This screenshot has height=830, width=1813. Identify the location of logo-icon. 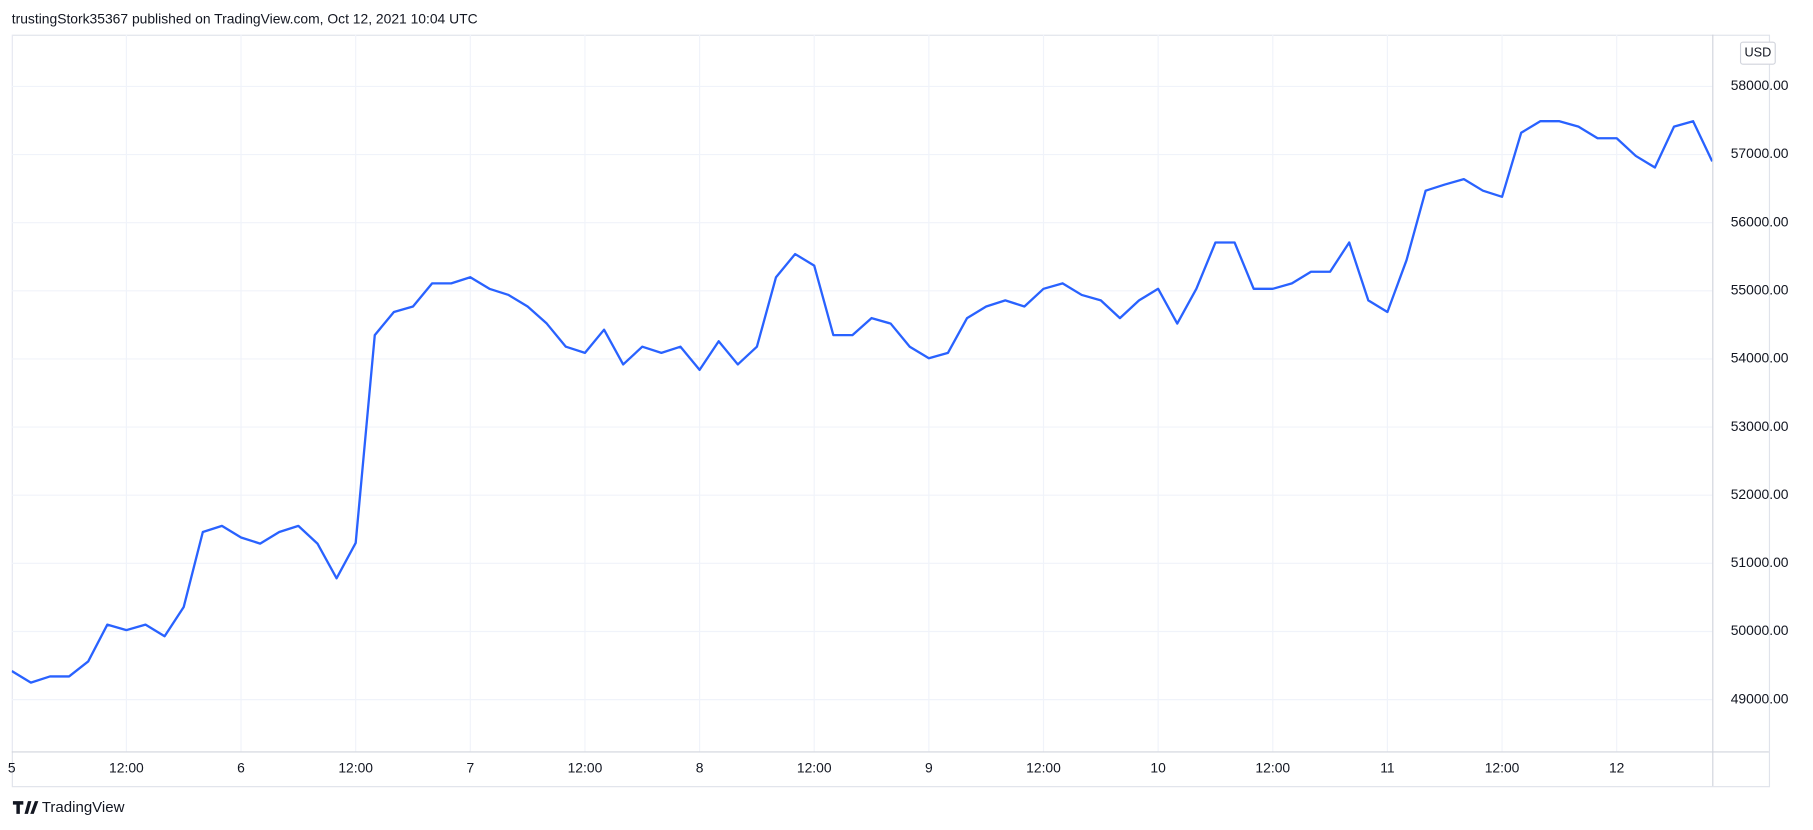
(25, 807).